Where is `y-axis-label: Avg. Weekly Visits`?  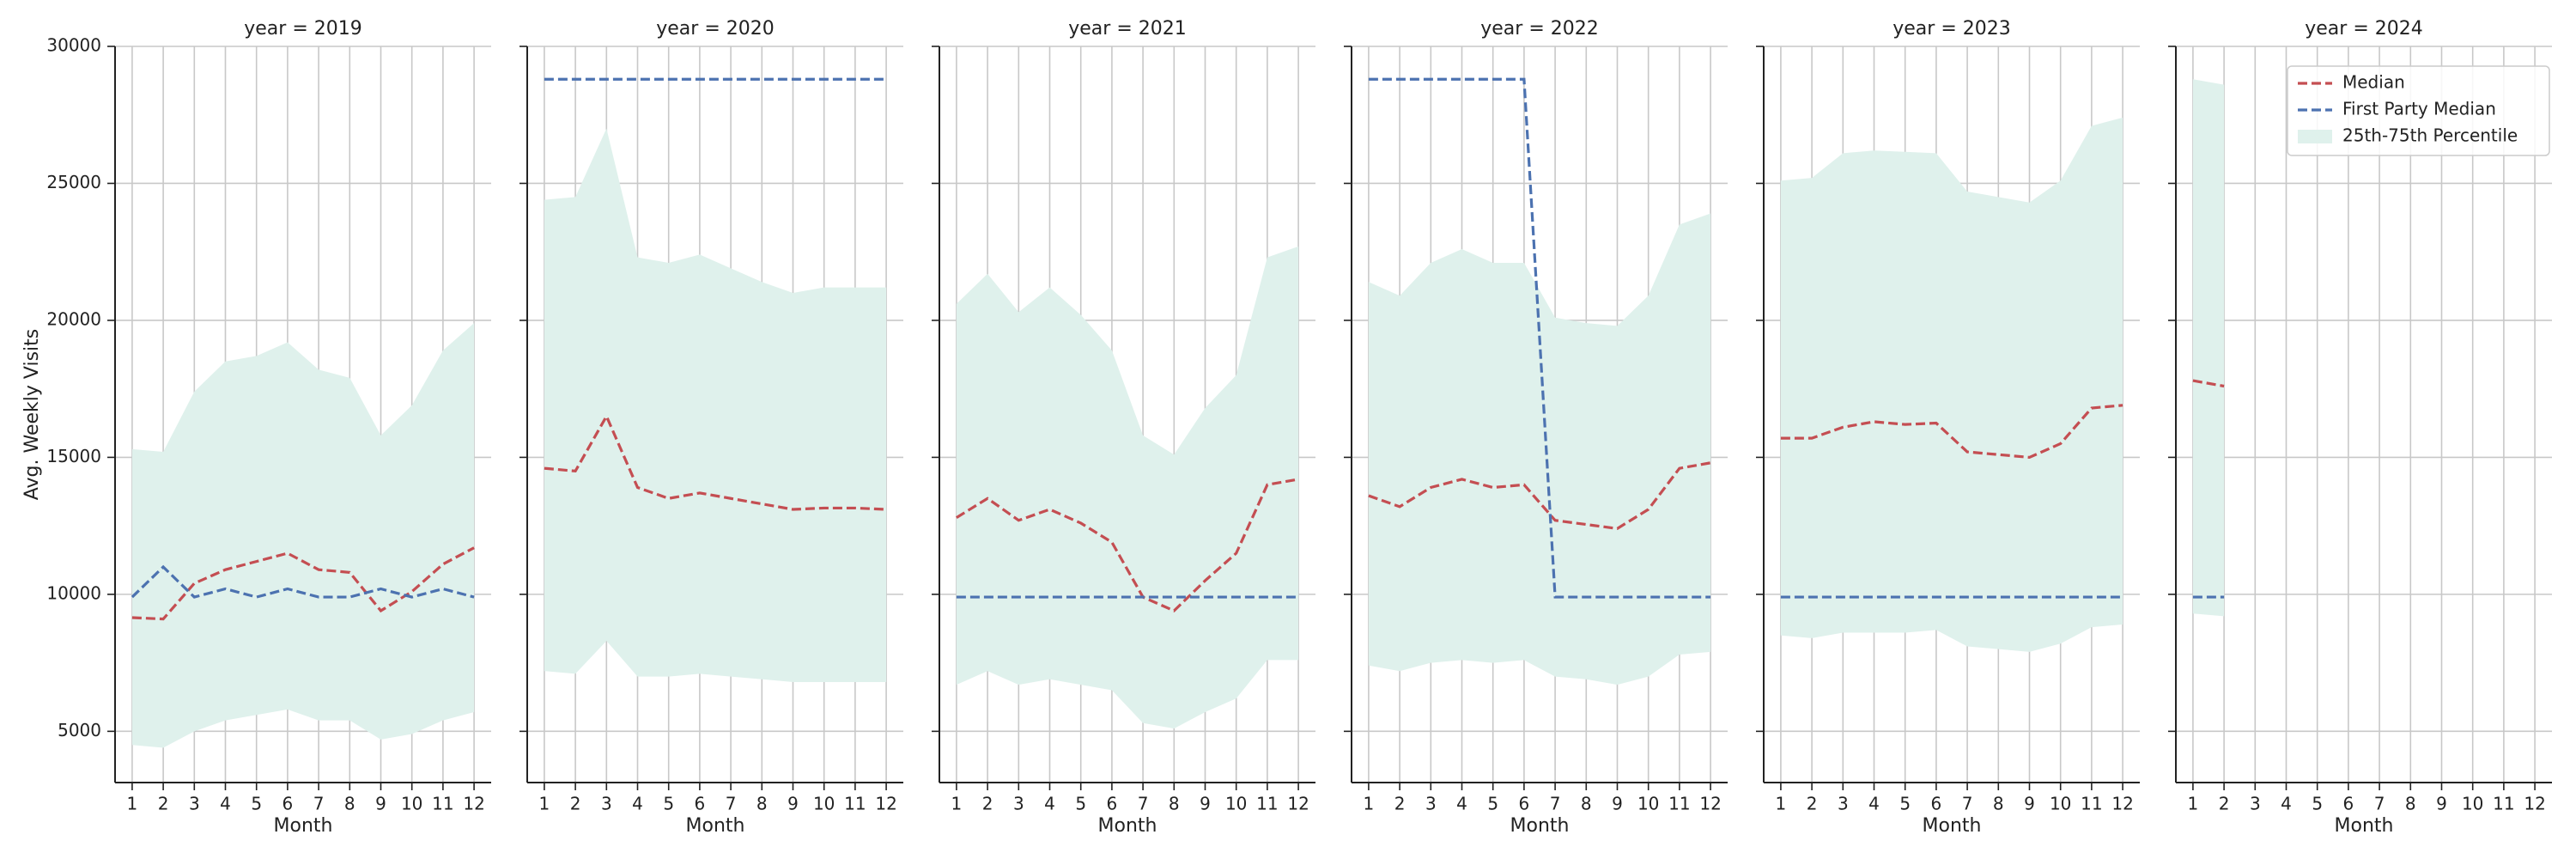
y-axis-label: Avg. Weekly Visits is located at coordinates (32, 415).